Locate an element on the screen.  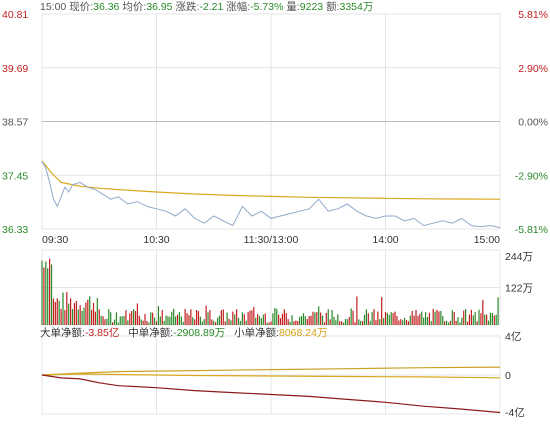
flow-tick-label: -4亿 is located at coordinates (515, 412).